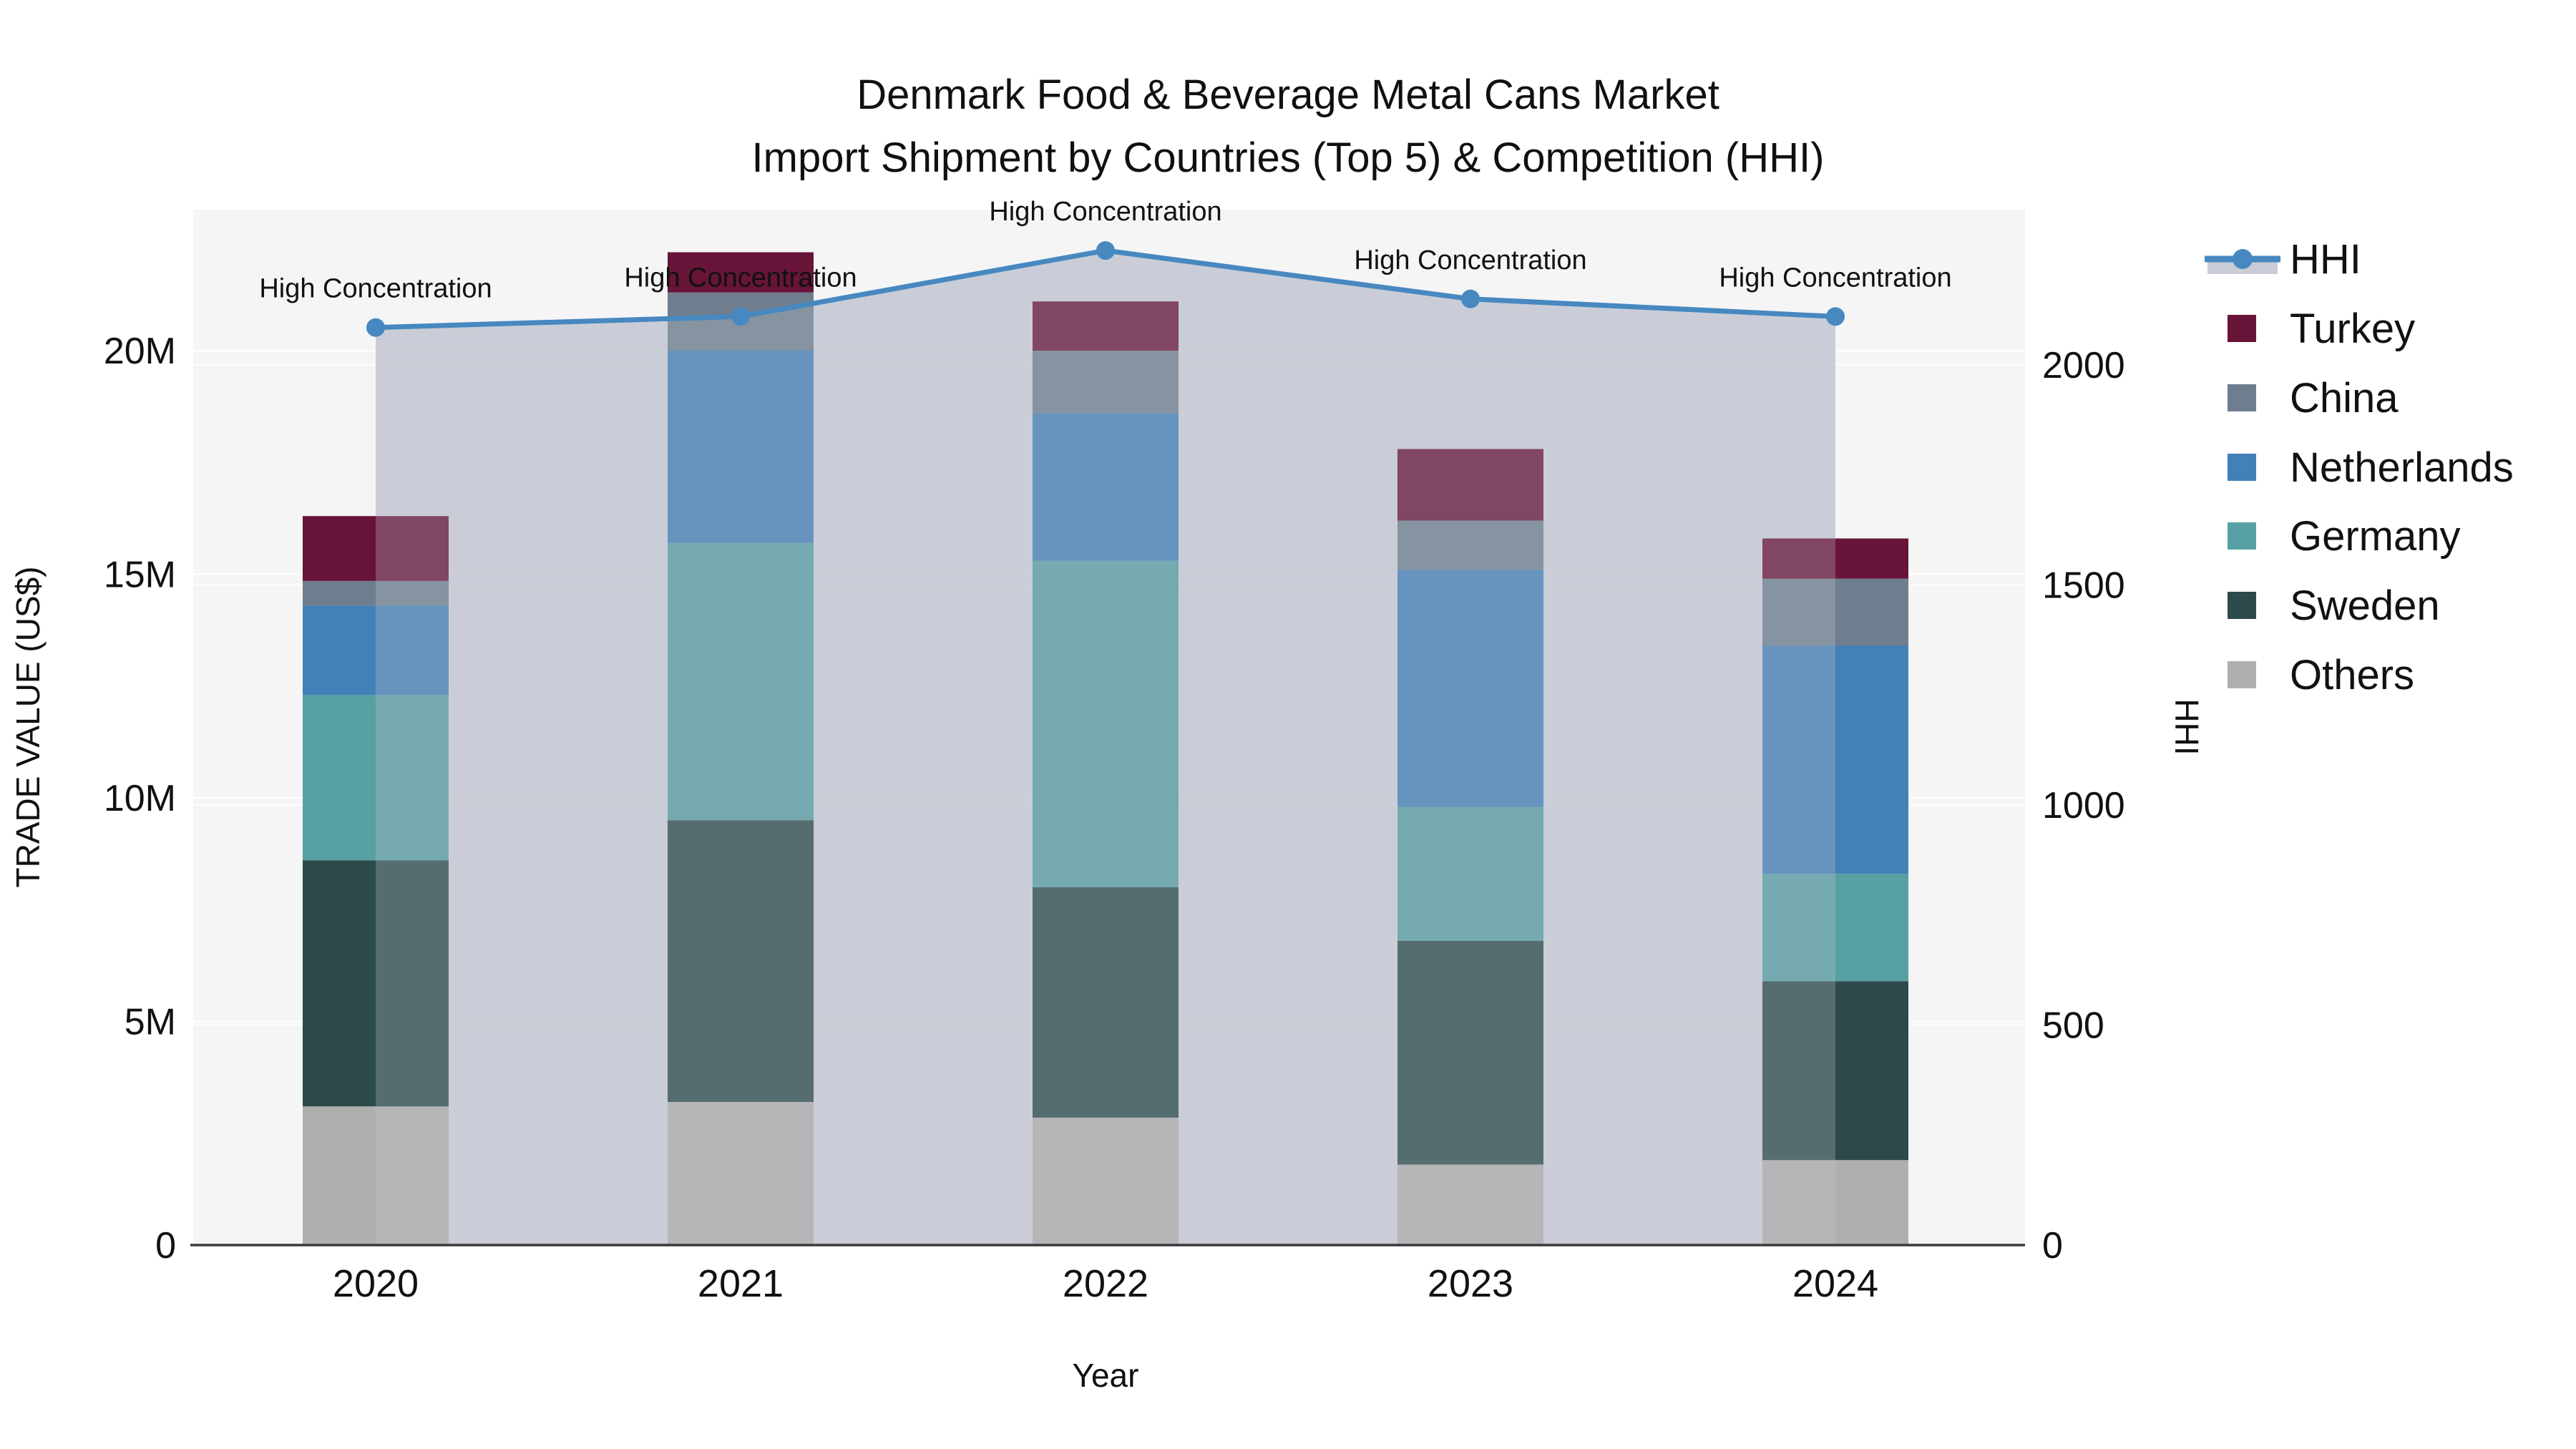  Describe the element at coordinates (165, 1246) in the screenshot. I see `y-left-tick-label: 0` at that location.